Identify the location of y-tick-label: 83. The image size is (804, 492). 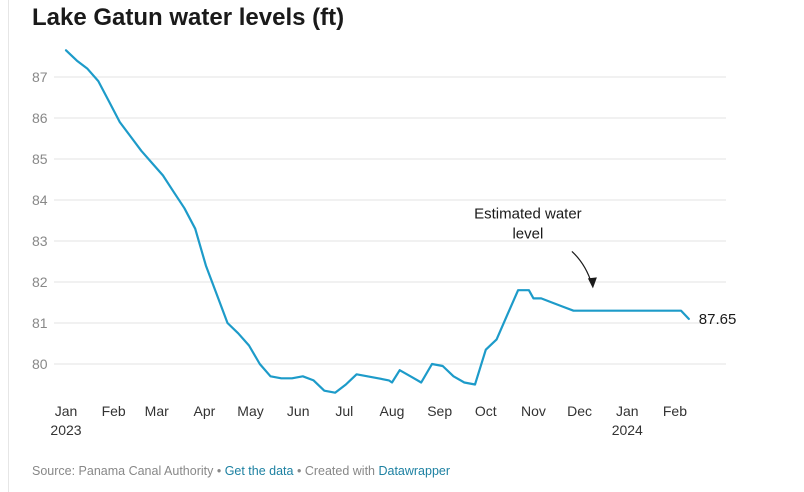
(40, 241).